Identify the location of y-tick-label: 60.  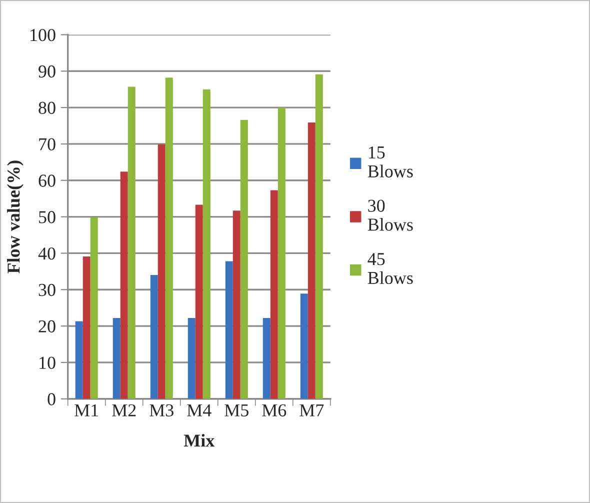
(47, 180).